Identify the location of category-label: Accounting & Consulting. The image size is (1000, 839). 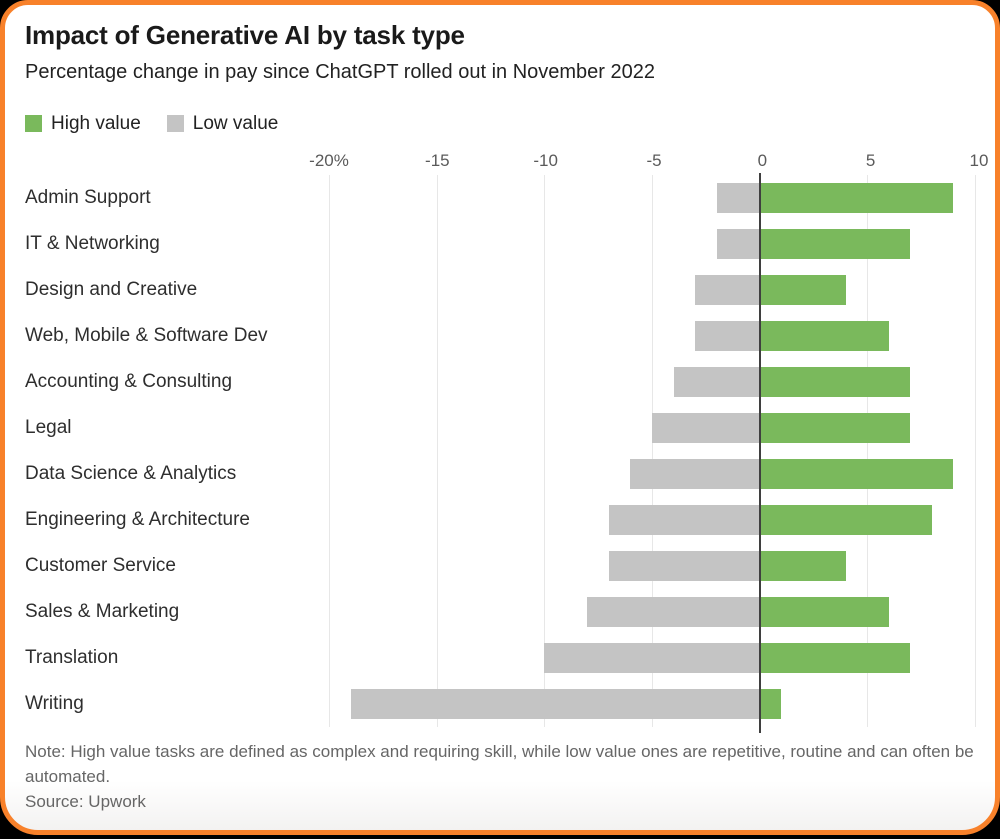
(129, 381).